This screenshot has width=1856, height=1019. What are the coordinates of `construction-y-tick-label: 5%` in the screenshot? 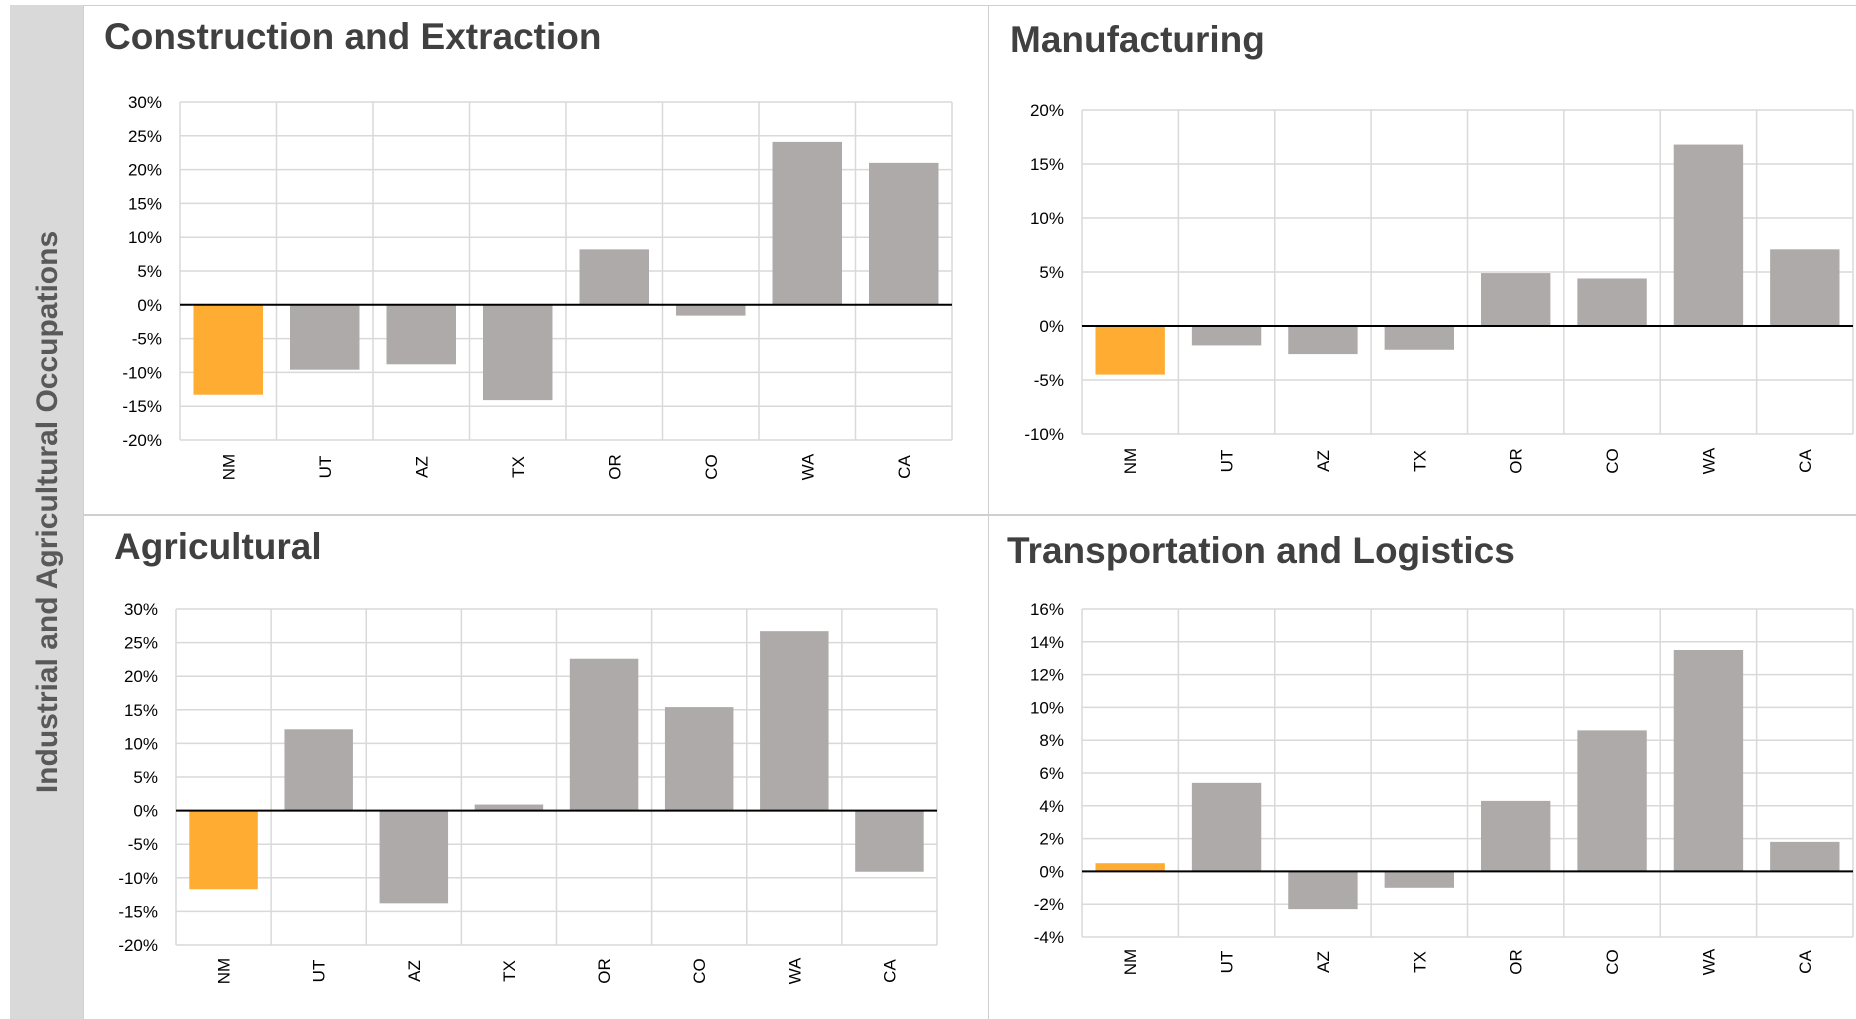 It's located at (149, 271).